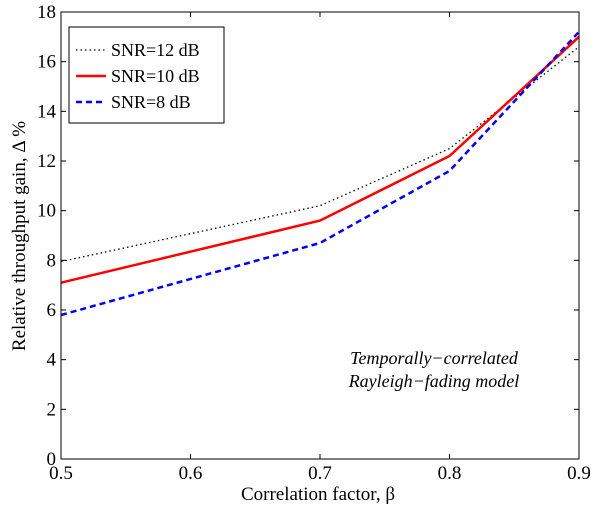 The image size is (594, 508). Describe the element at coordinates (46, 62) in the screenshot. I see `y-tick-label: 16` at that location.